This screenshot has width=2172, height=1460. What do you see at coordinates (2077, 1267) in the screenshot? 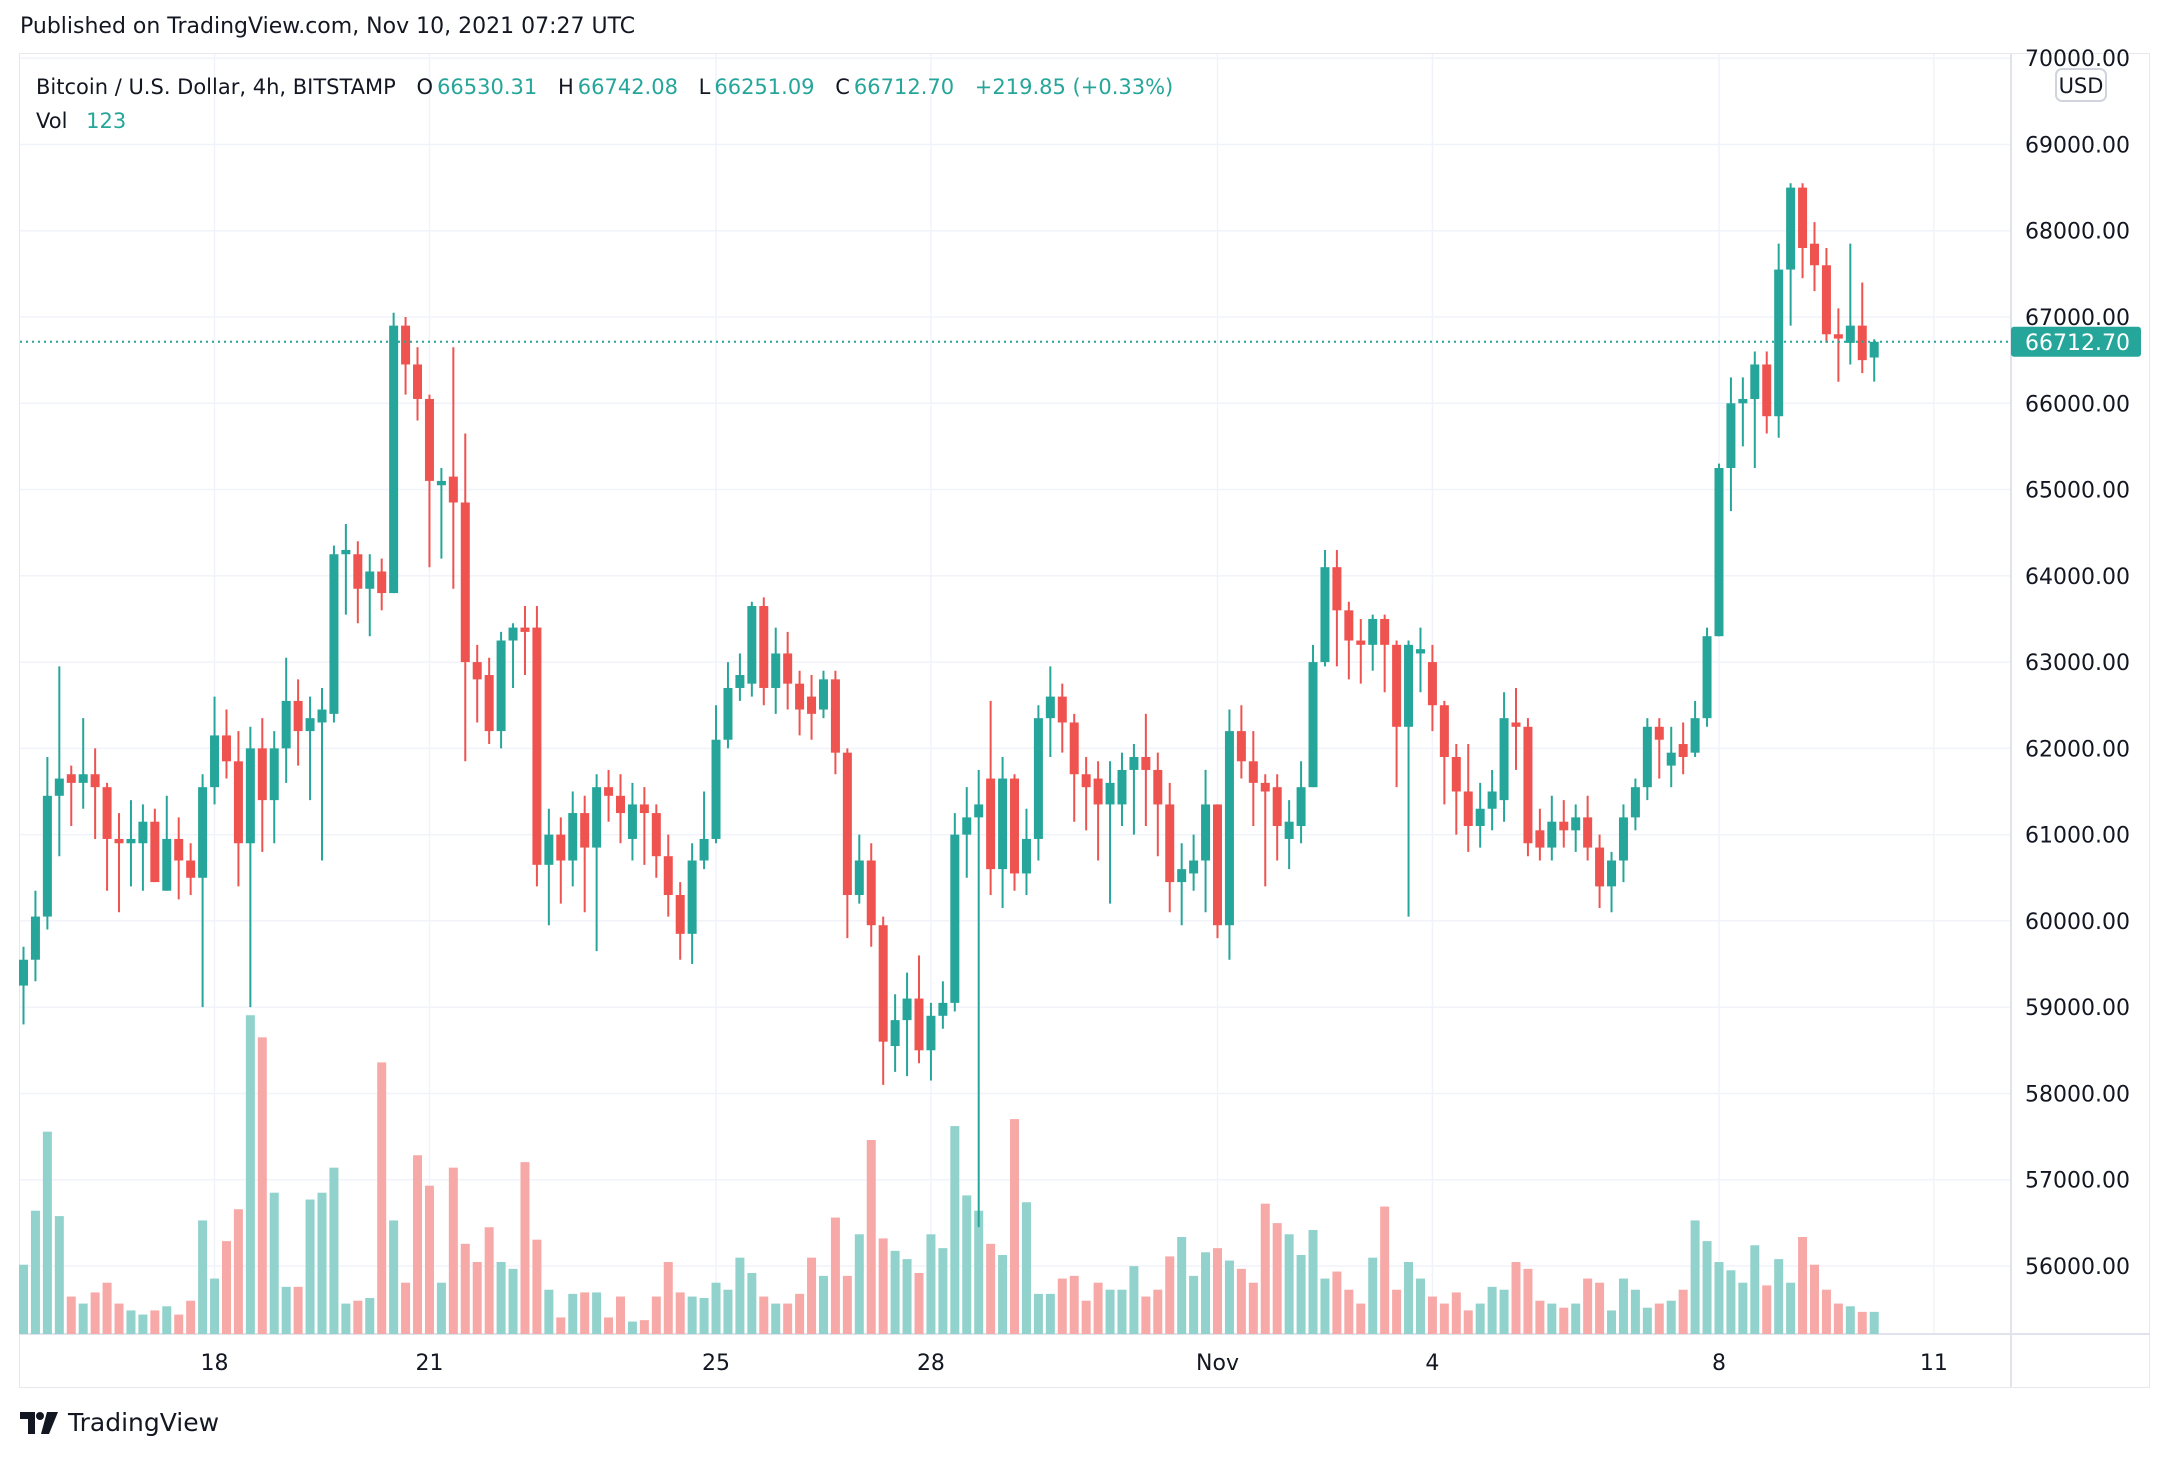
I see `price-tick-label: 56000.00` at bounding box center [2077, 1267].